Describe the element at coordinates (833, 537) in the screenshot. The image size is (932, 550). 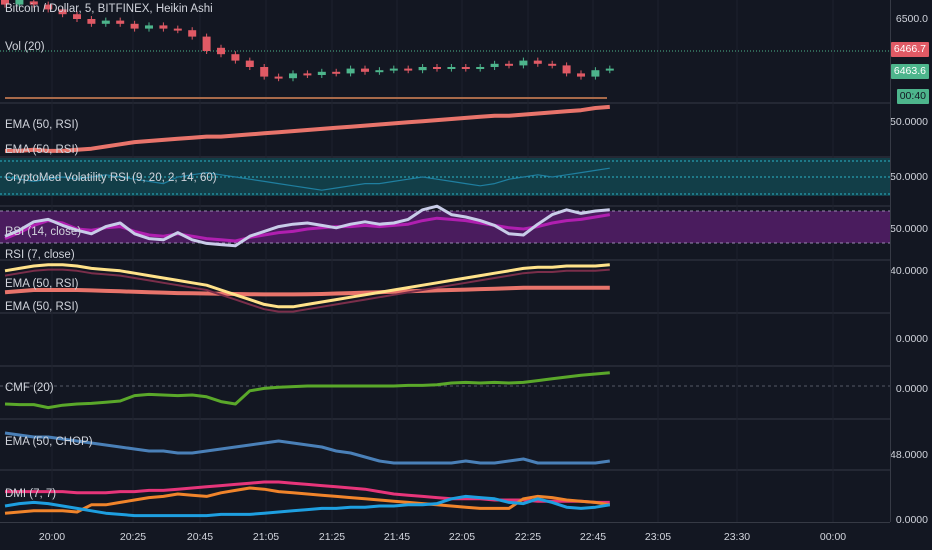
I see `time-tick-11: 00:00` at that location.